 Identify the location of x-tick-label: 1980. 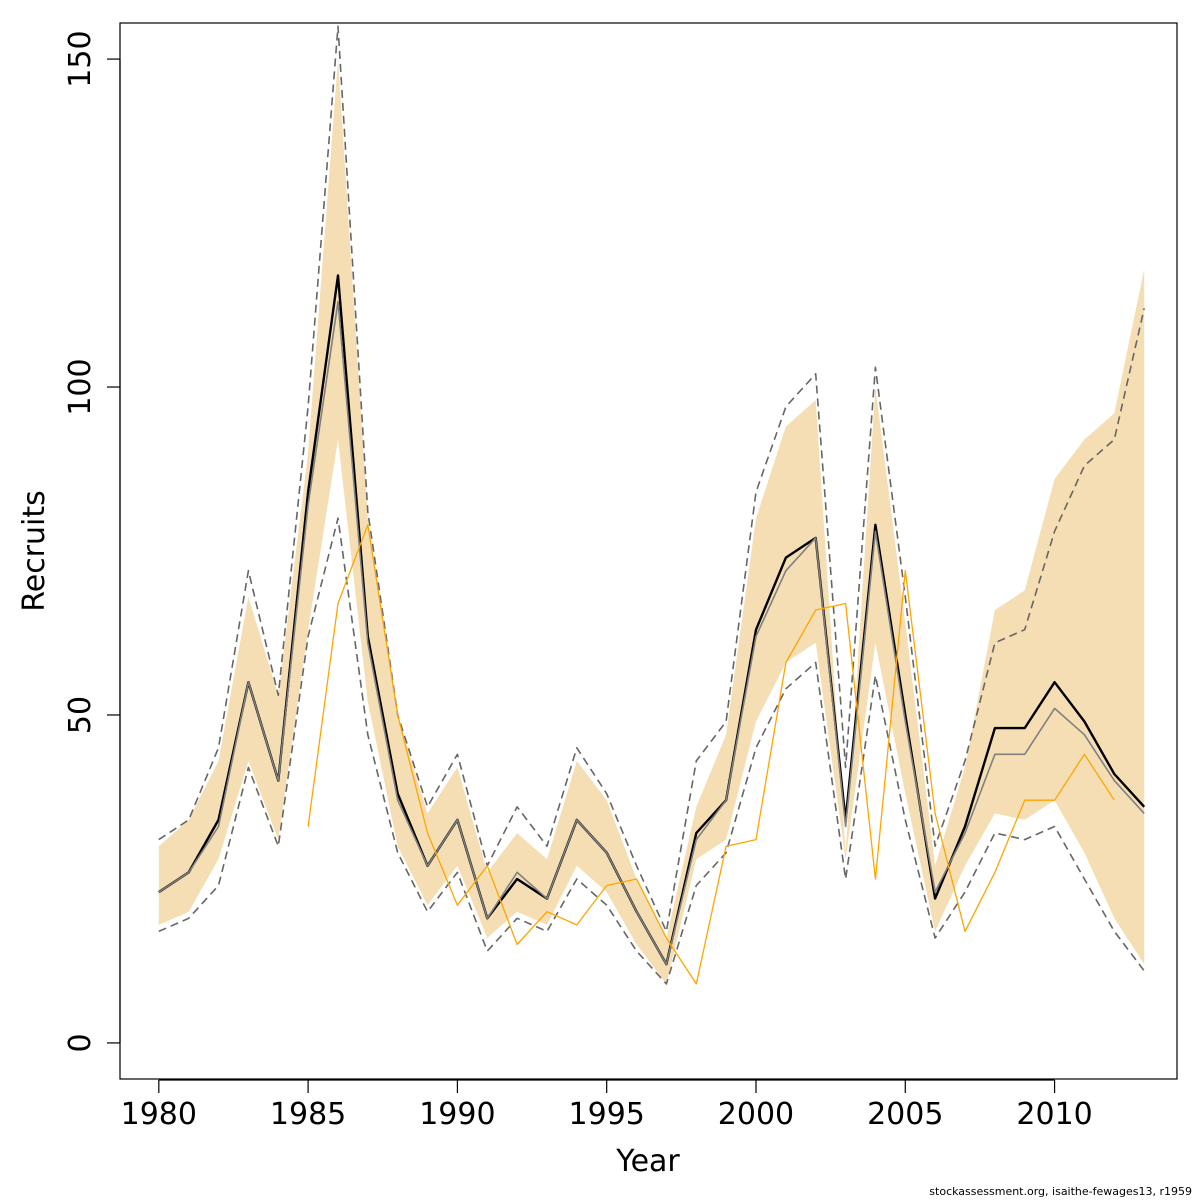
(159, 1114).